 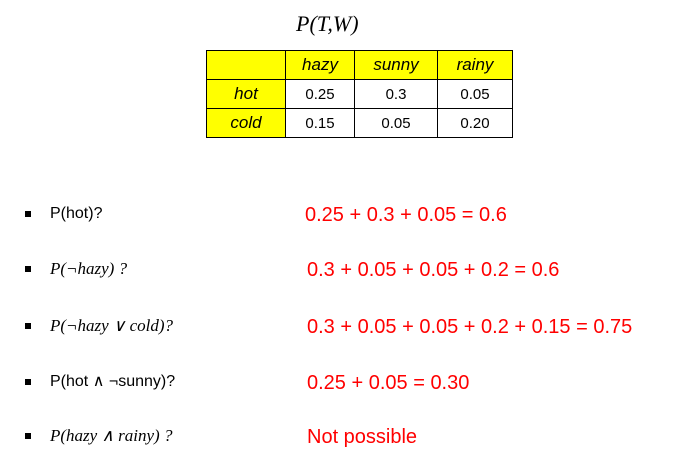 I want to click on question-text: P(hazy ∧ rainy) ?, so click(x=111, y=435).